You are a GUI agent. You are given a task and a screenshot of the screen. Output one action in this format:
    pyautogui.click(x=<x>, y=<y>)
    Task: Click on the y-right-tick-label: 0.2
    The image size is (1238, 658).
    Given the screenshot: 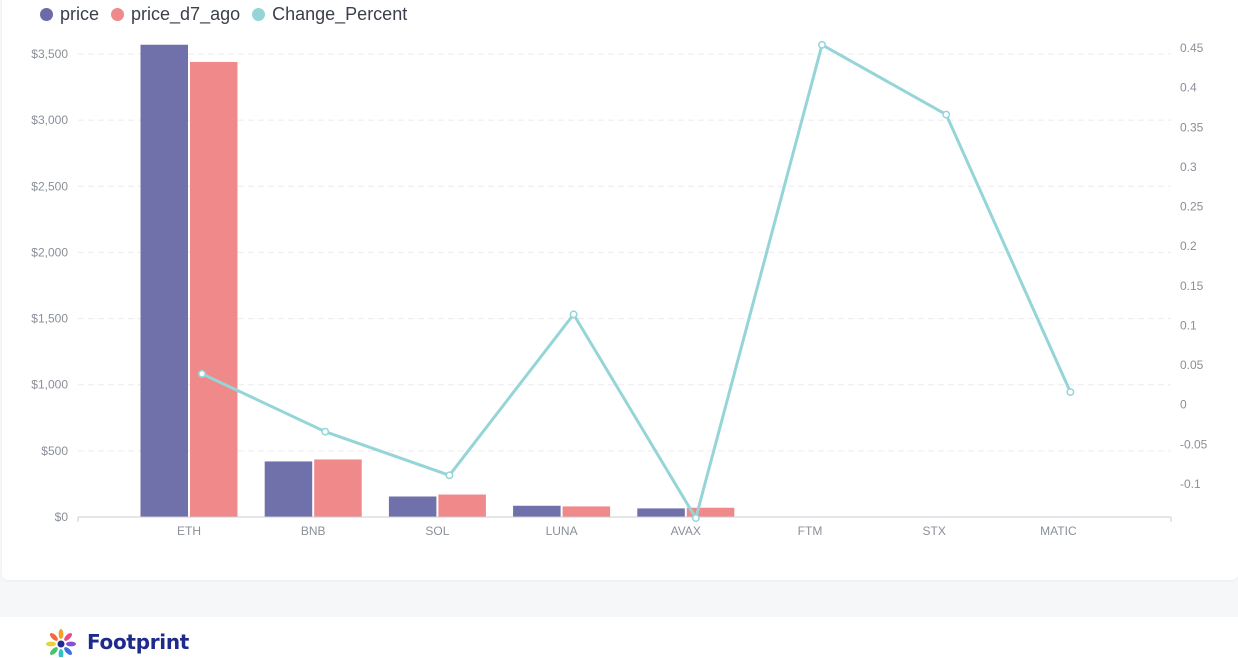 What is the action you would take?
    pyautogui.click(x=1188, y=246)
    